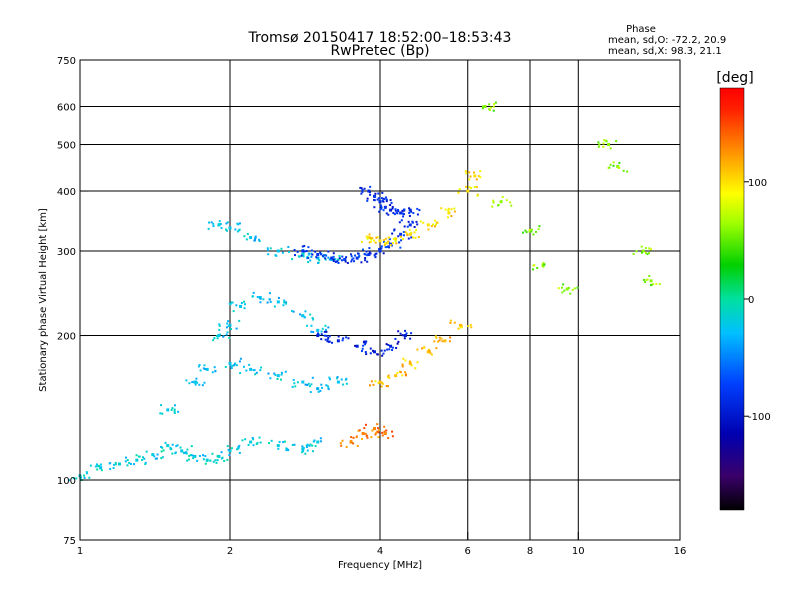  I want to click on x-axis-label: Frequency [MHz], so click(380, 565).